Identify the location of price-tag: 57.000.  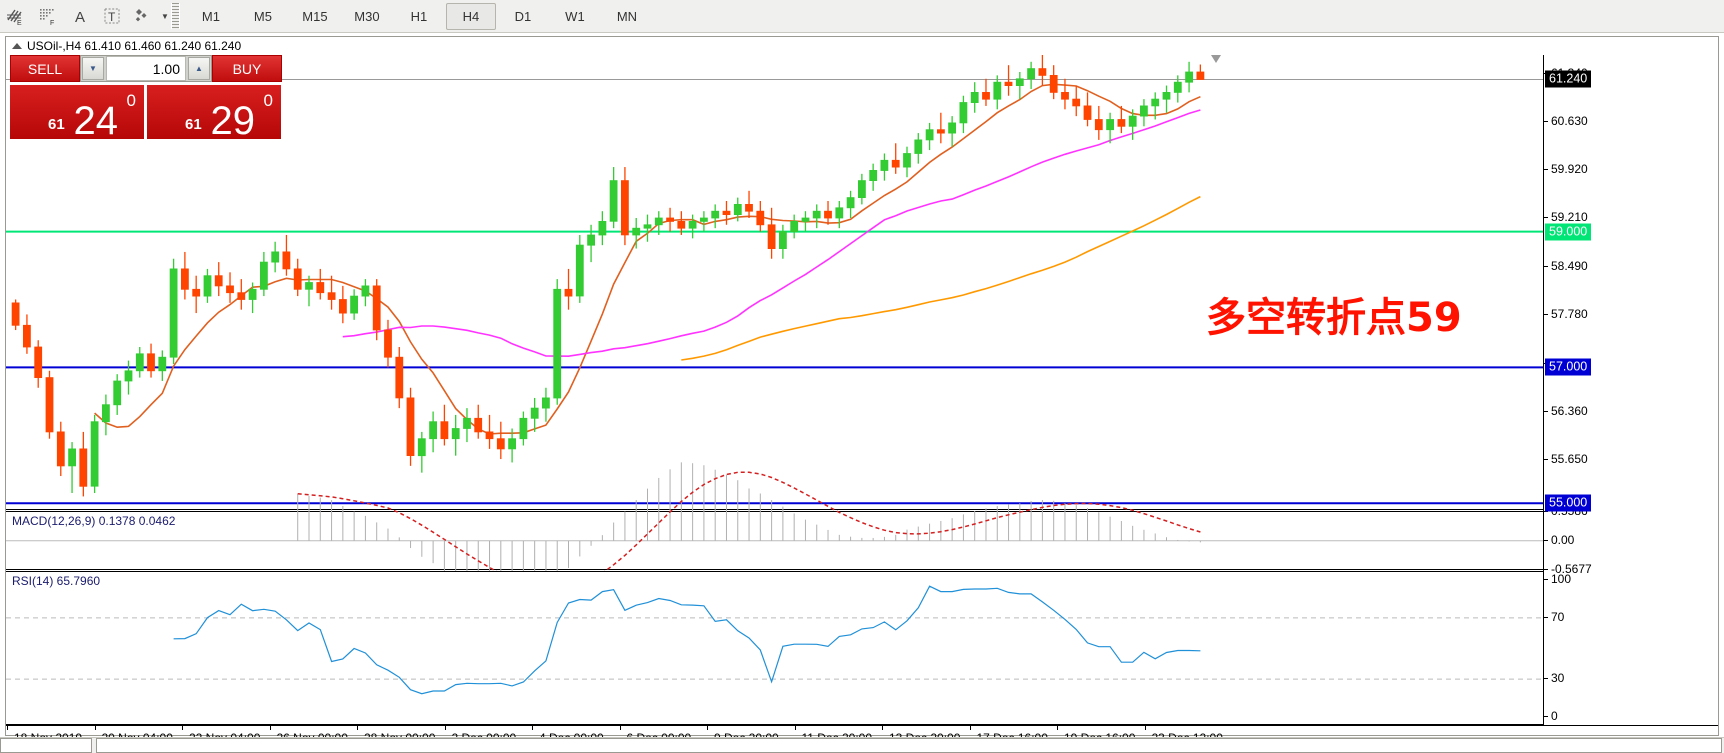
(1568, 367).